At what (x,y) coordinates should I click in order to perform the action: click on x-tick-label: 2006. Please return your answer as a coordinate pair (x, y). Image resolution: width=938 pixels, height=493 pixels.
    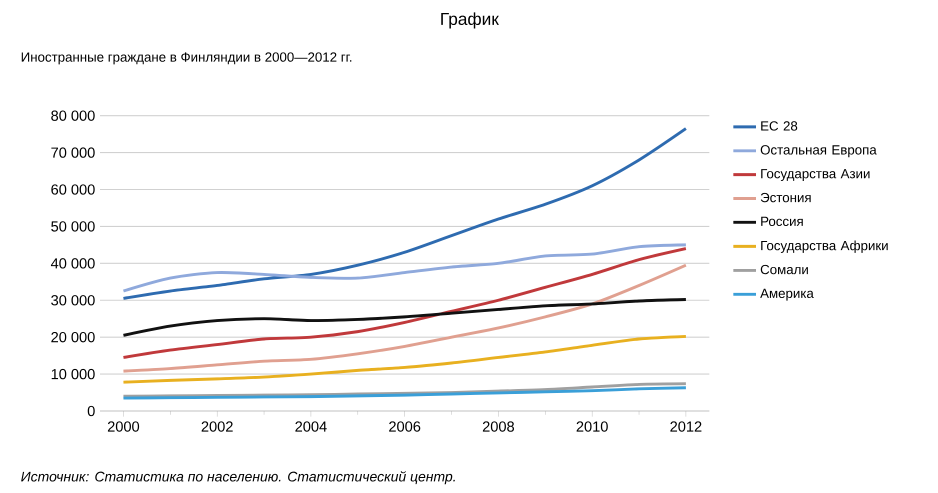
    Looking at the image, I should click on (404, 426).